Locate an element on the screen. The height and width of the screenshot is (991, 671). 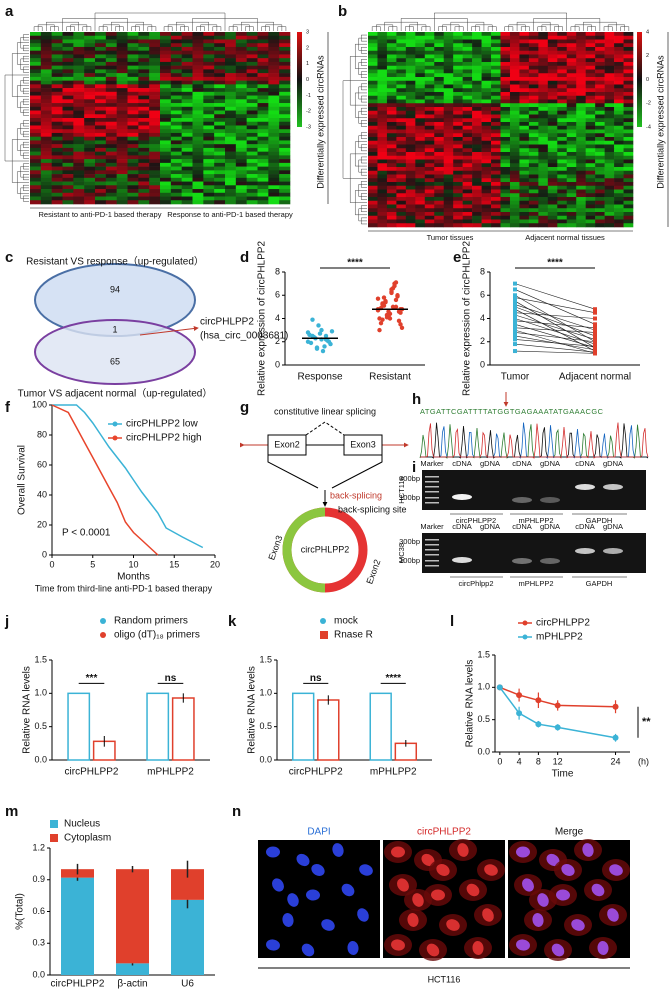
lane-label: gDNA is located at coordinates (490, 463).